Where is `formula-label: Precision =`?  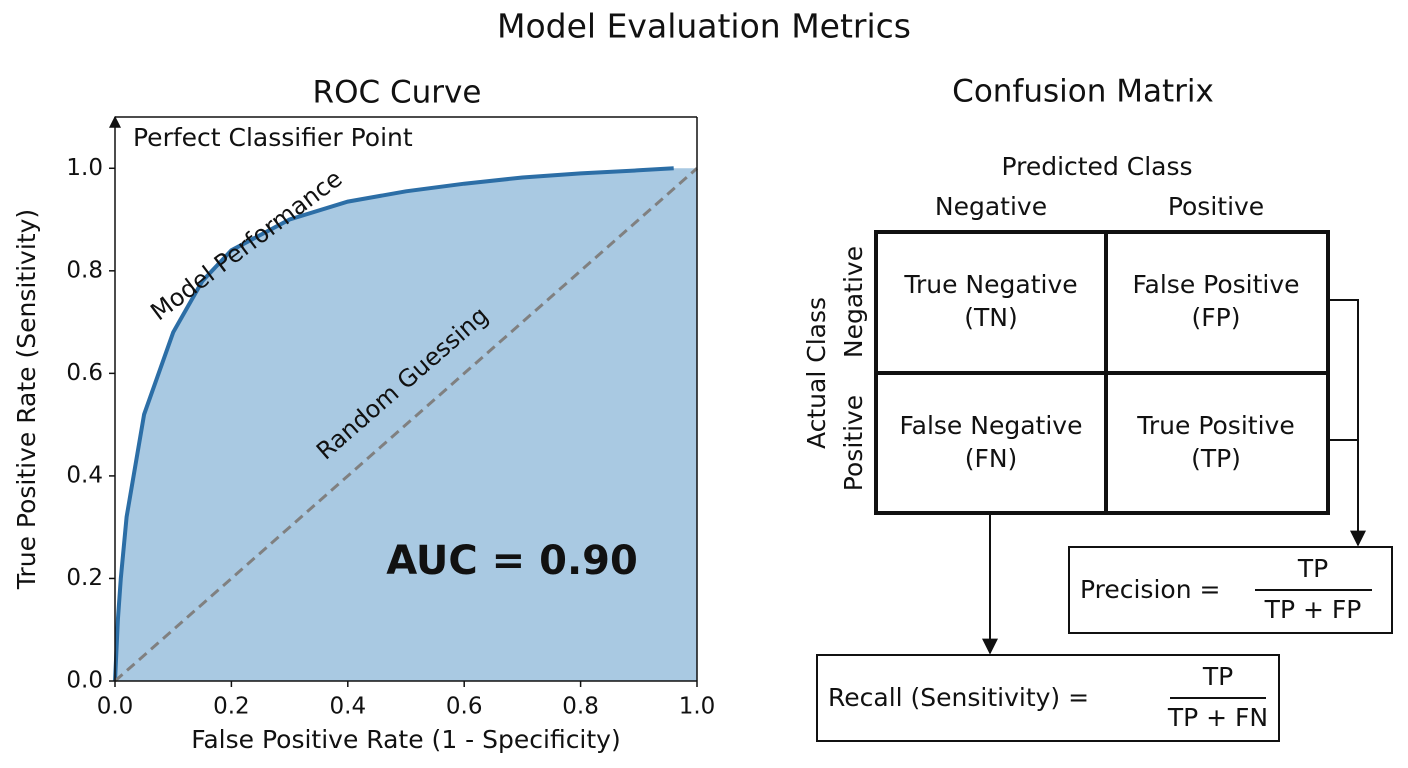
formula-label: Precision = is located at coordinates (1150, 589).